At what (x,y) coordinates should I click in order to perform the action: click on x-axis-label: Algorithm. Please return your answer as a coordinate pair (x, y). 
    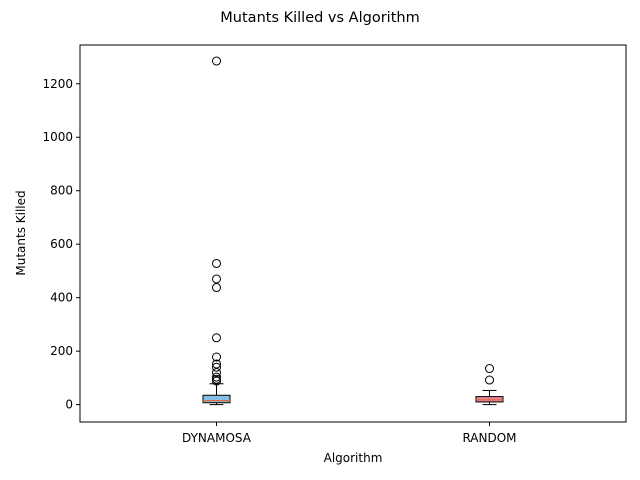
    Looking at the image, I should click on (353, 458).